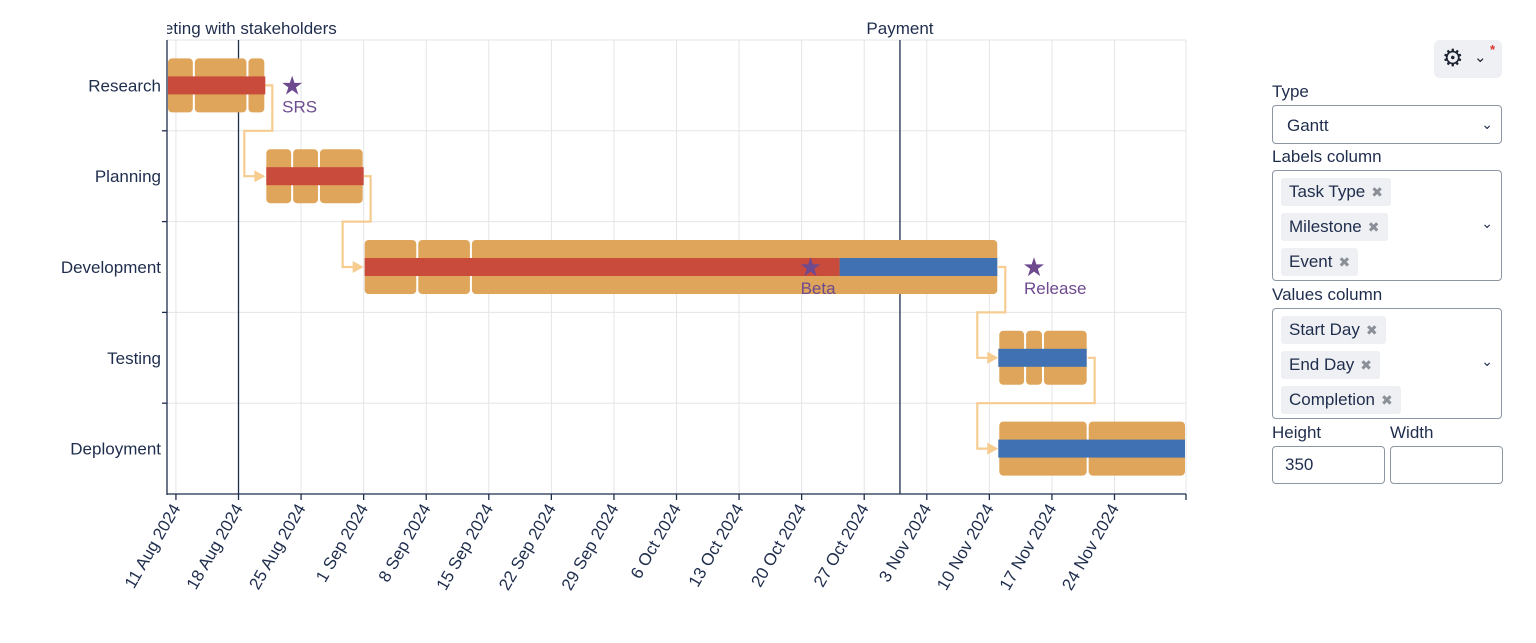  Describe the element at coordinates (1336, 192) in the screenshot. I see `chip-task-type: Task Type ✖` at that location.